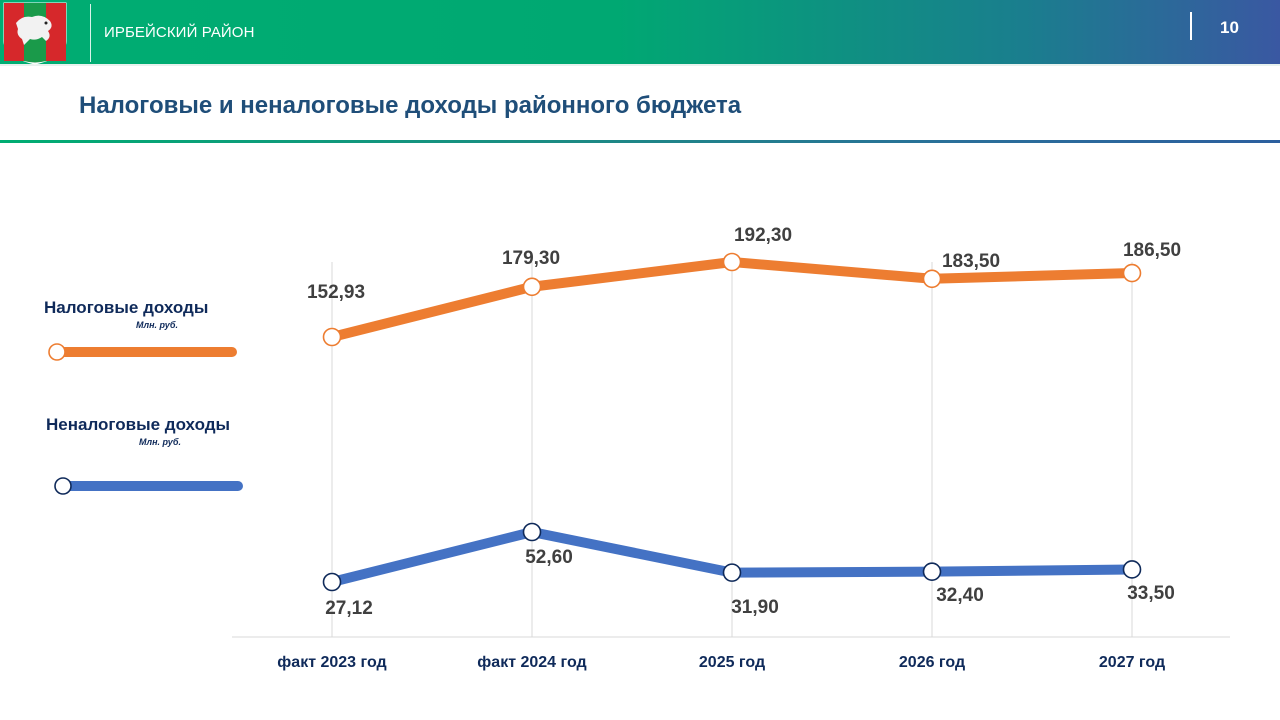 This screenshot has height=720, width=1280. I want to click on data-label-nontax: 33,50, so click(1151, 593).